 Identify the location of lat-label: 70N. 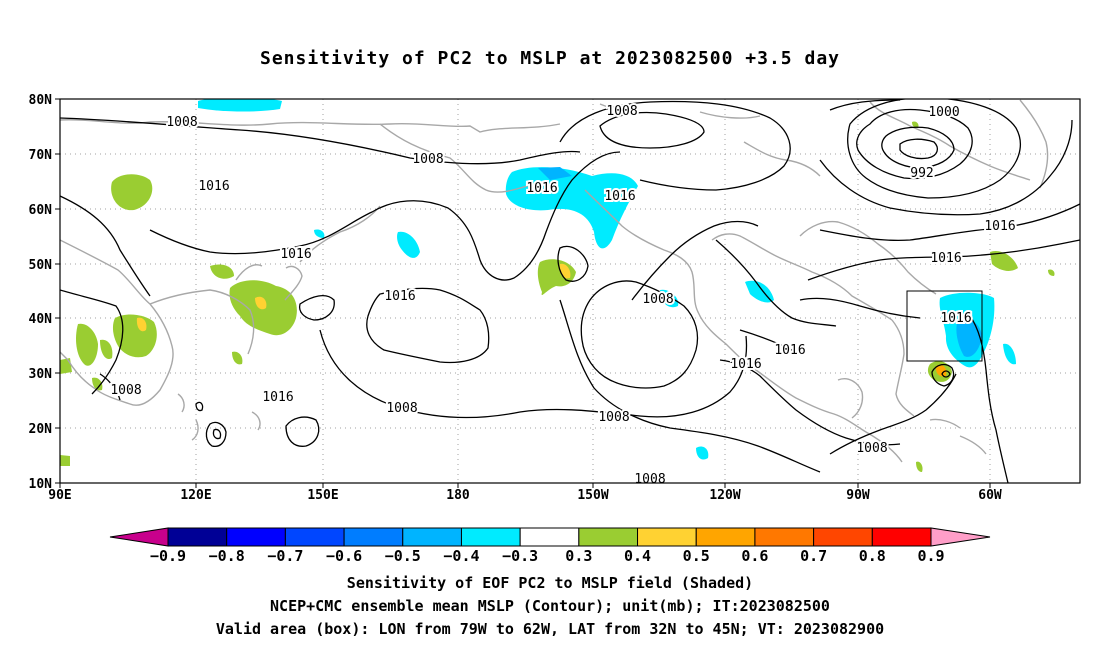
(41, 155).